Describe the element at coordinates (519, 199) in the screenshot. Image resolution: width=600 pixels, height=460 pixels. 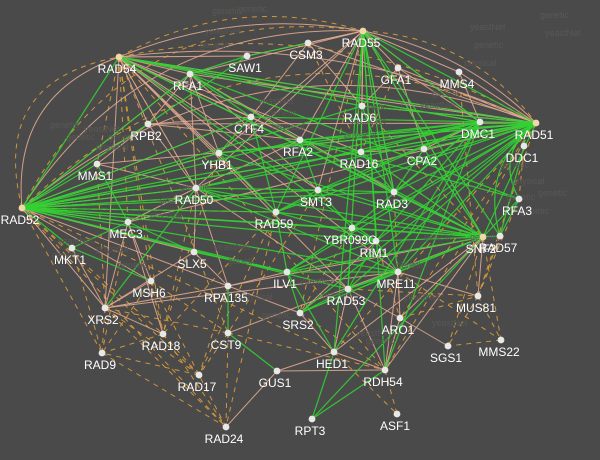
I see `node-rfa3` at that location.